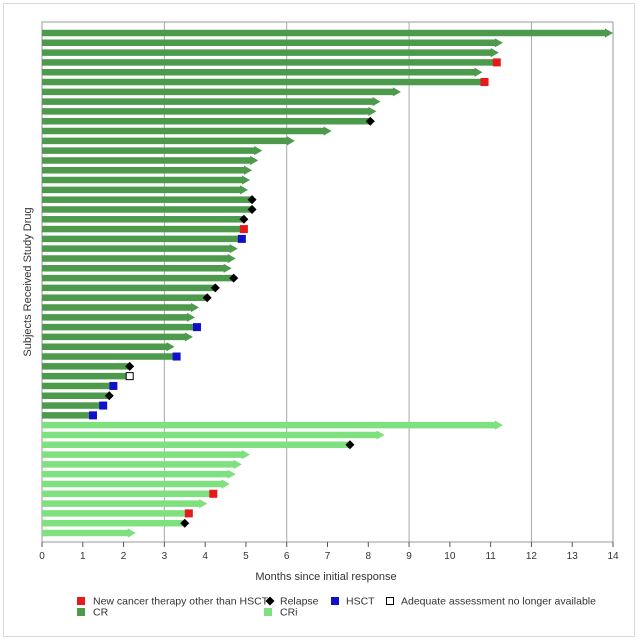 The height and width of the screenshot is (642, 640). I want to click on x-tick-label: 13, so click(573, 556).